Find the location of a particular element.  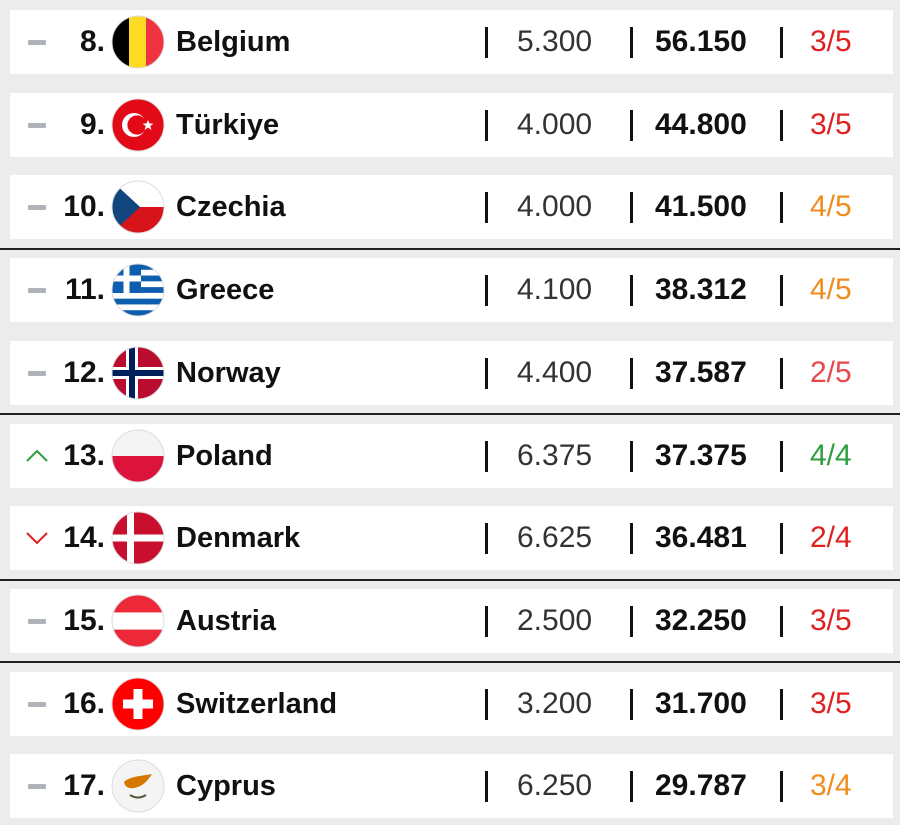

country-name: Belgium is located at coordinates (233, 42).